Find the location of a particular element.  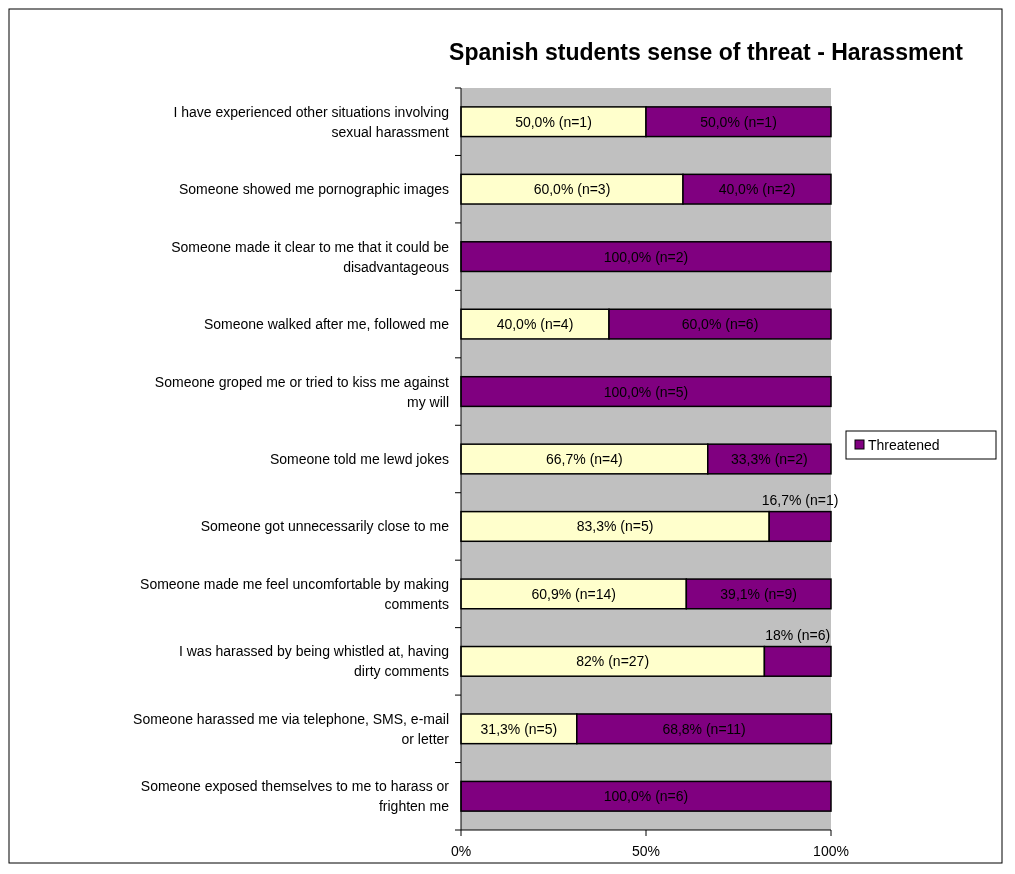

x-tick-label: 0% is located at coordinates (461, 851).